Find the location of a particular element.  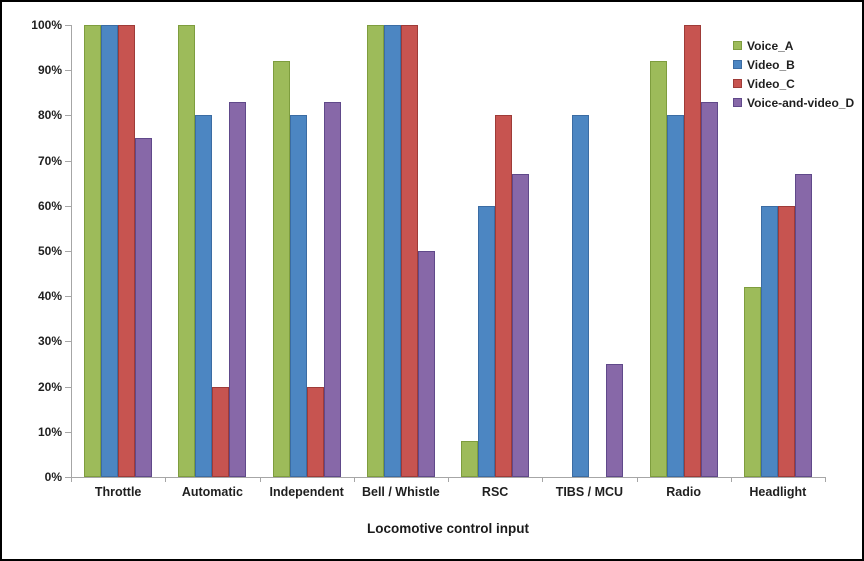

bar-video-c-independent is located at coordinates (315, 431).